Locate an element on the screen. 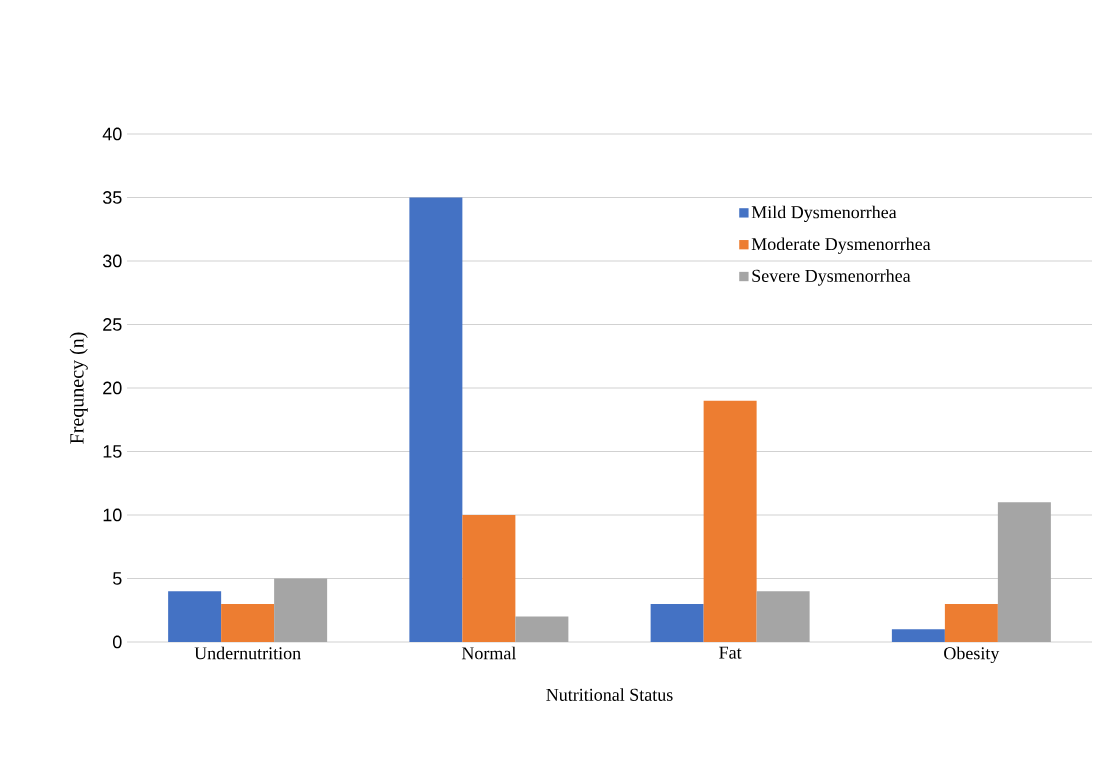 This screenshot has height=767, width=1118. y-tick-label: 30 is located at coordinates (112, 261).